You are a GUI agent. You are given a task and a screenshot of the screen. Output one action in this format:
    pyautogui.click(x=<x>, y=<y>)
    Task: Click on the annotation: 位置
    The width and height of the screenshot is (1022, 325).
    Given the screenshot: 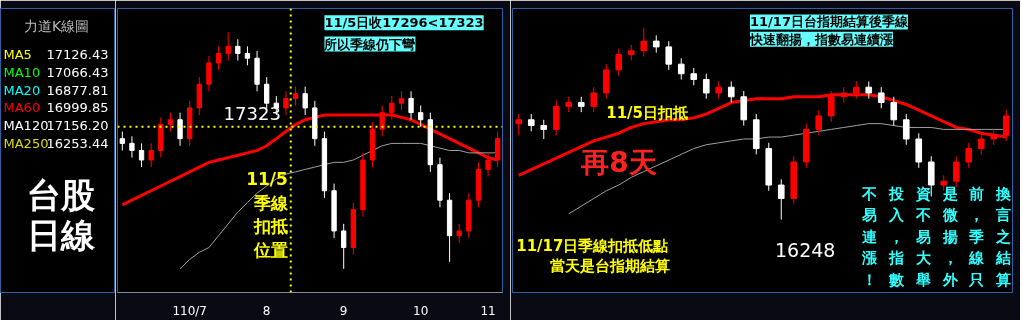 What is the action you would take?
    pyautogui.click(x=270, y=249)
    